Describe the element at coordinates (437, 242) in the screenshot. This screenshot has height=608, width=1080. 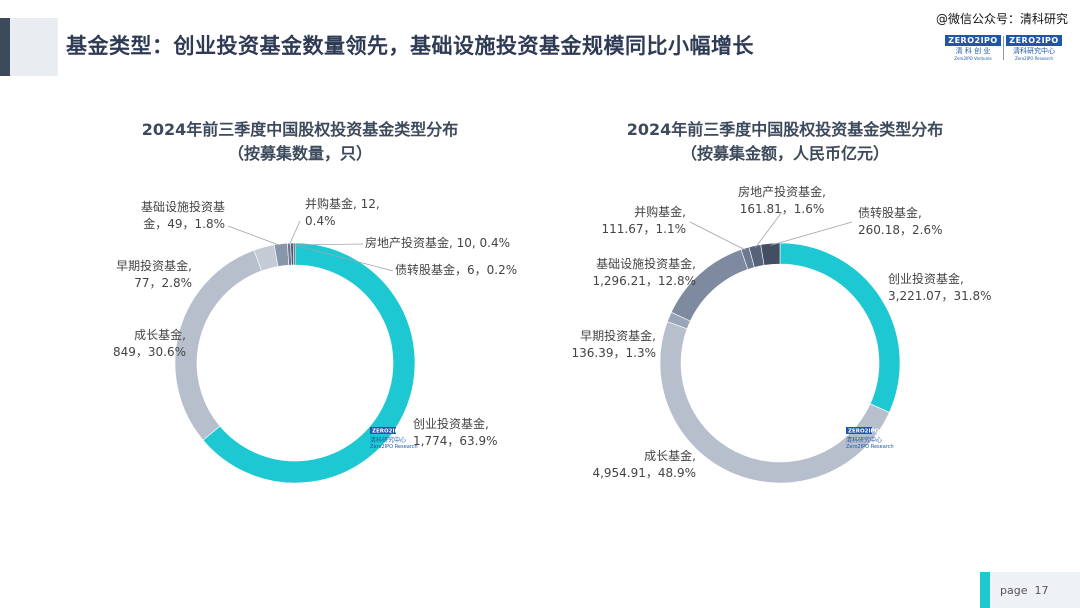
I see `slice-label: 房地产投资基金, 10, 0.4%` at that location.